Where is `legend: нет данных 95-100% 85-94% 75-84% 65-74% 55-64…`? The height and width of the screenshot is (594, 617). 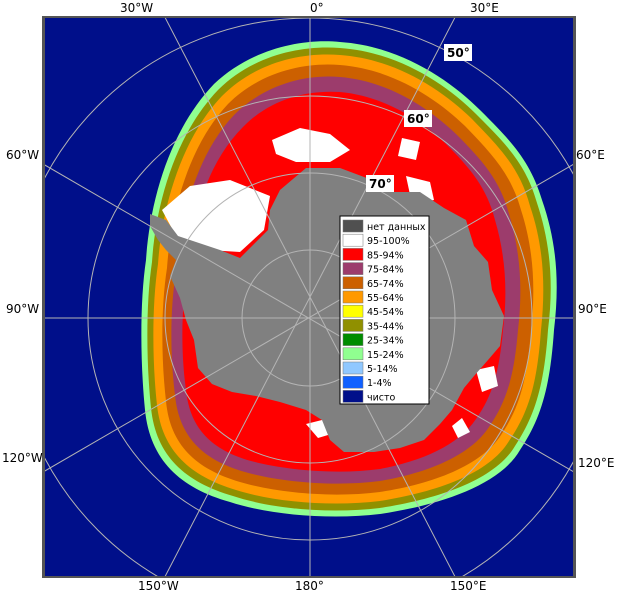
legend: нет данных 95-100% 85-94% 75-84% 65-74% 55-64… is located at coordinates (384, 310).